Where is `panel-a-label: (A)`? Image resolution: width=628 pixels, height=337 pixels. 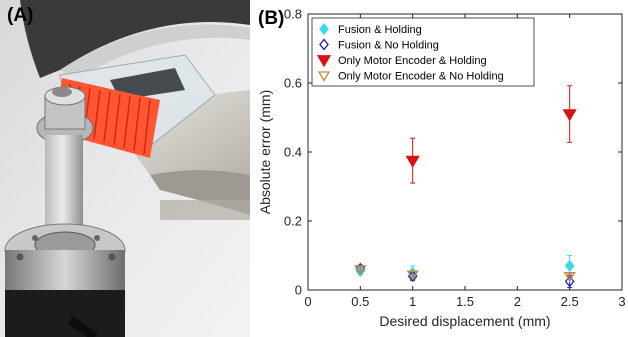 panel-a-label: (A) is located at coordinates (20, 15).